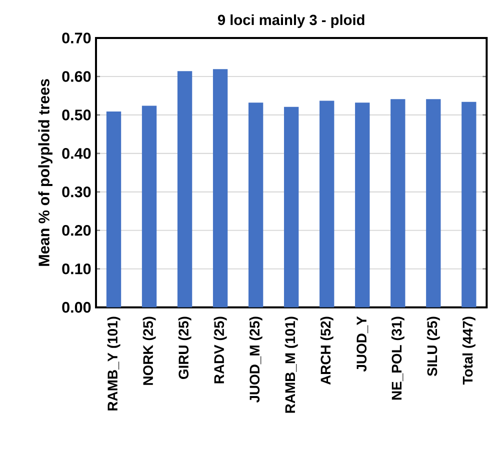 The width and height of the screenshot is (492, 454). What do you see at coordinates (76, 76) in the screenshot?
I see `y-tick-label: 0.60` at bounding box center [76, 76].